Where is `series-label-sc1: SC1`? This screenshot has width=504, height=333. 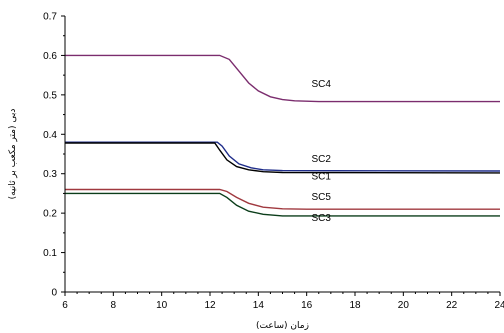
series-label-sc1: SC1 is located at coordinates (321, 177).